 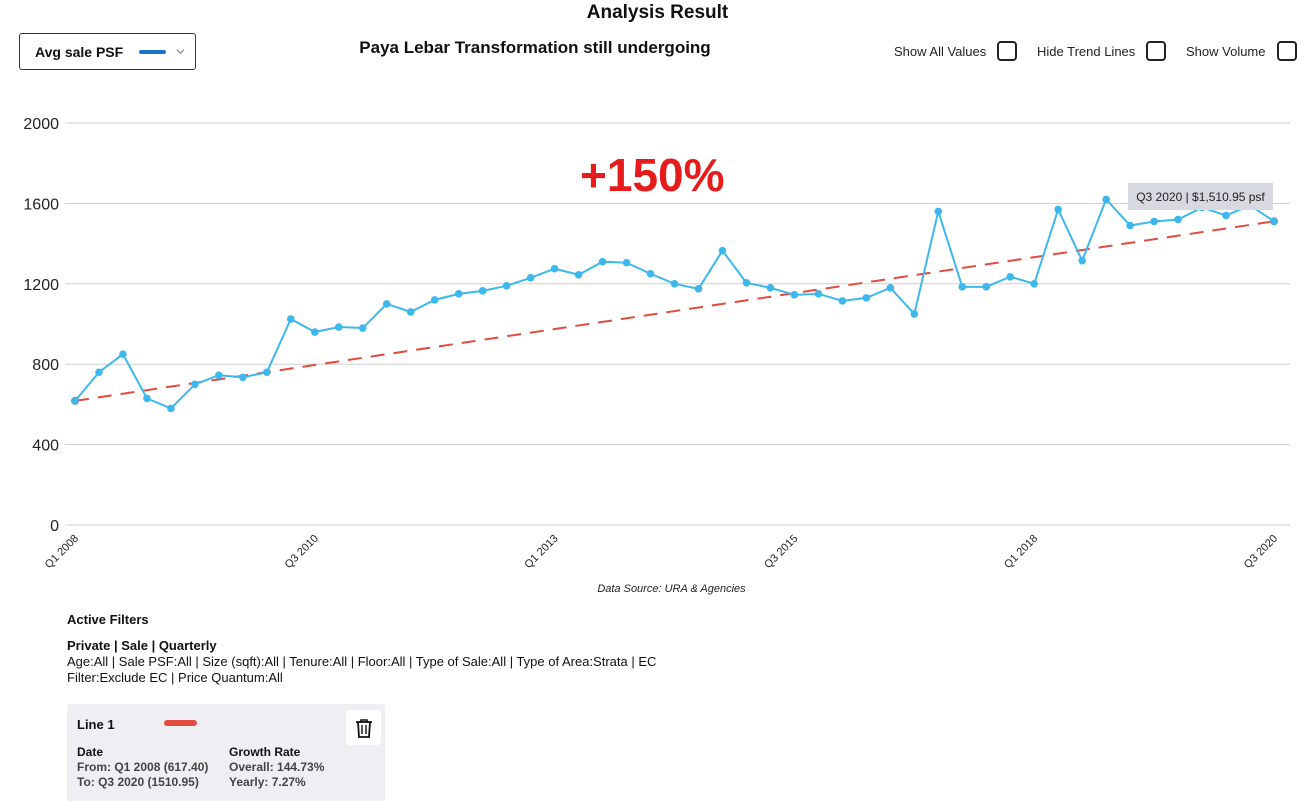 What do you see at coordinates (41, 285) in the screenshot?
I see `y-tick-label: 1200` at bounding box center [41, 285].